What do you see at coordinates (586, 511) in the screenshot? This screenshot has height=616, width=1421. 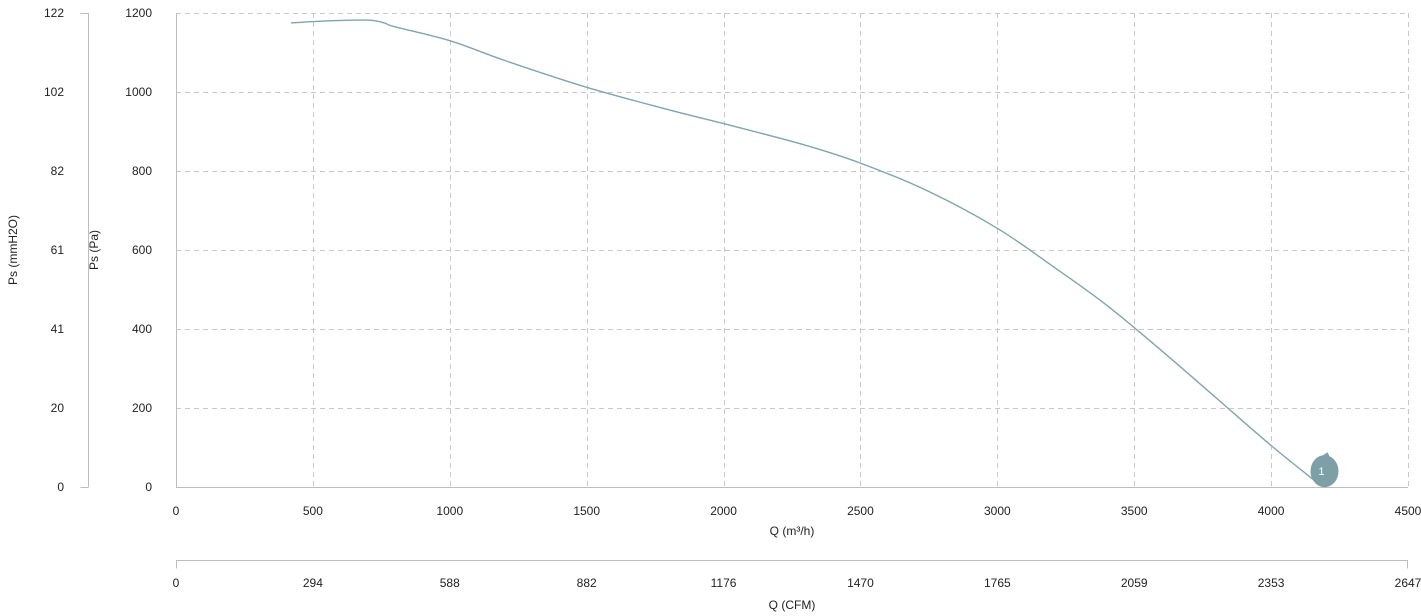 I see `x-tick-label-primary: 1500` at bounding box center [586, 511].